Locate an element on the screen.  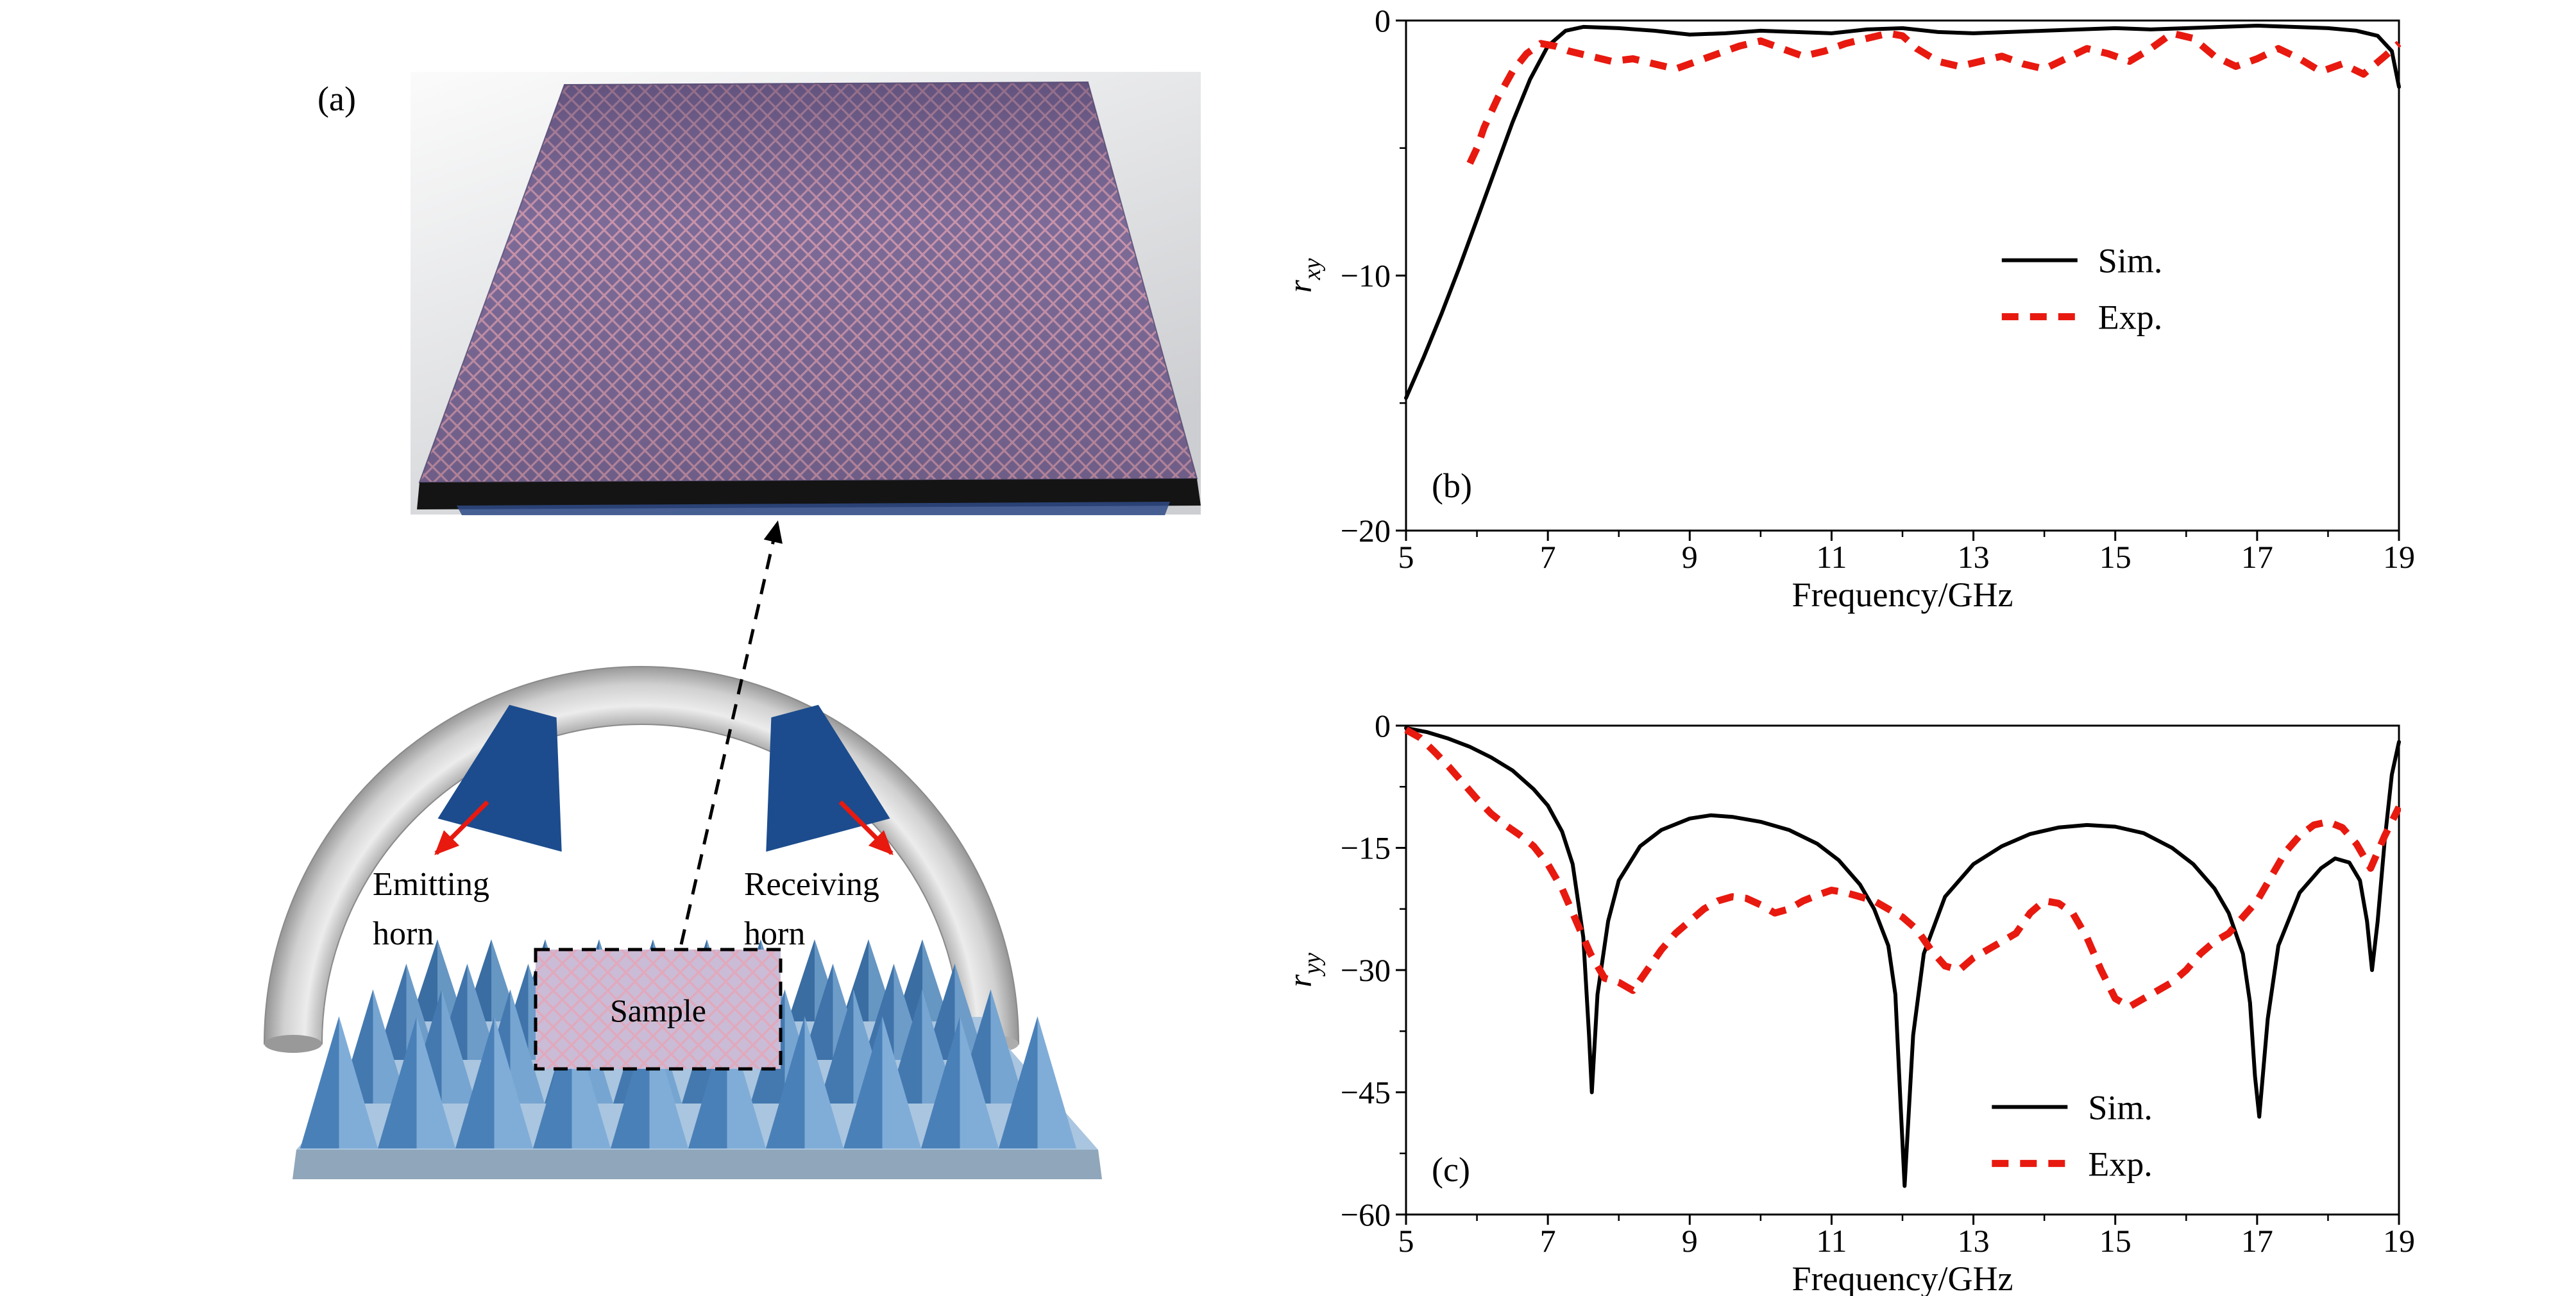
y-axis-label: ryy is located at coordinates (1311, 970).